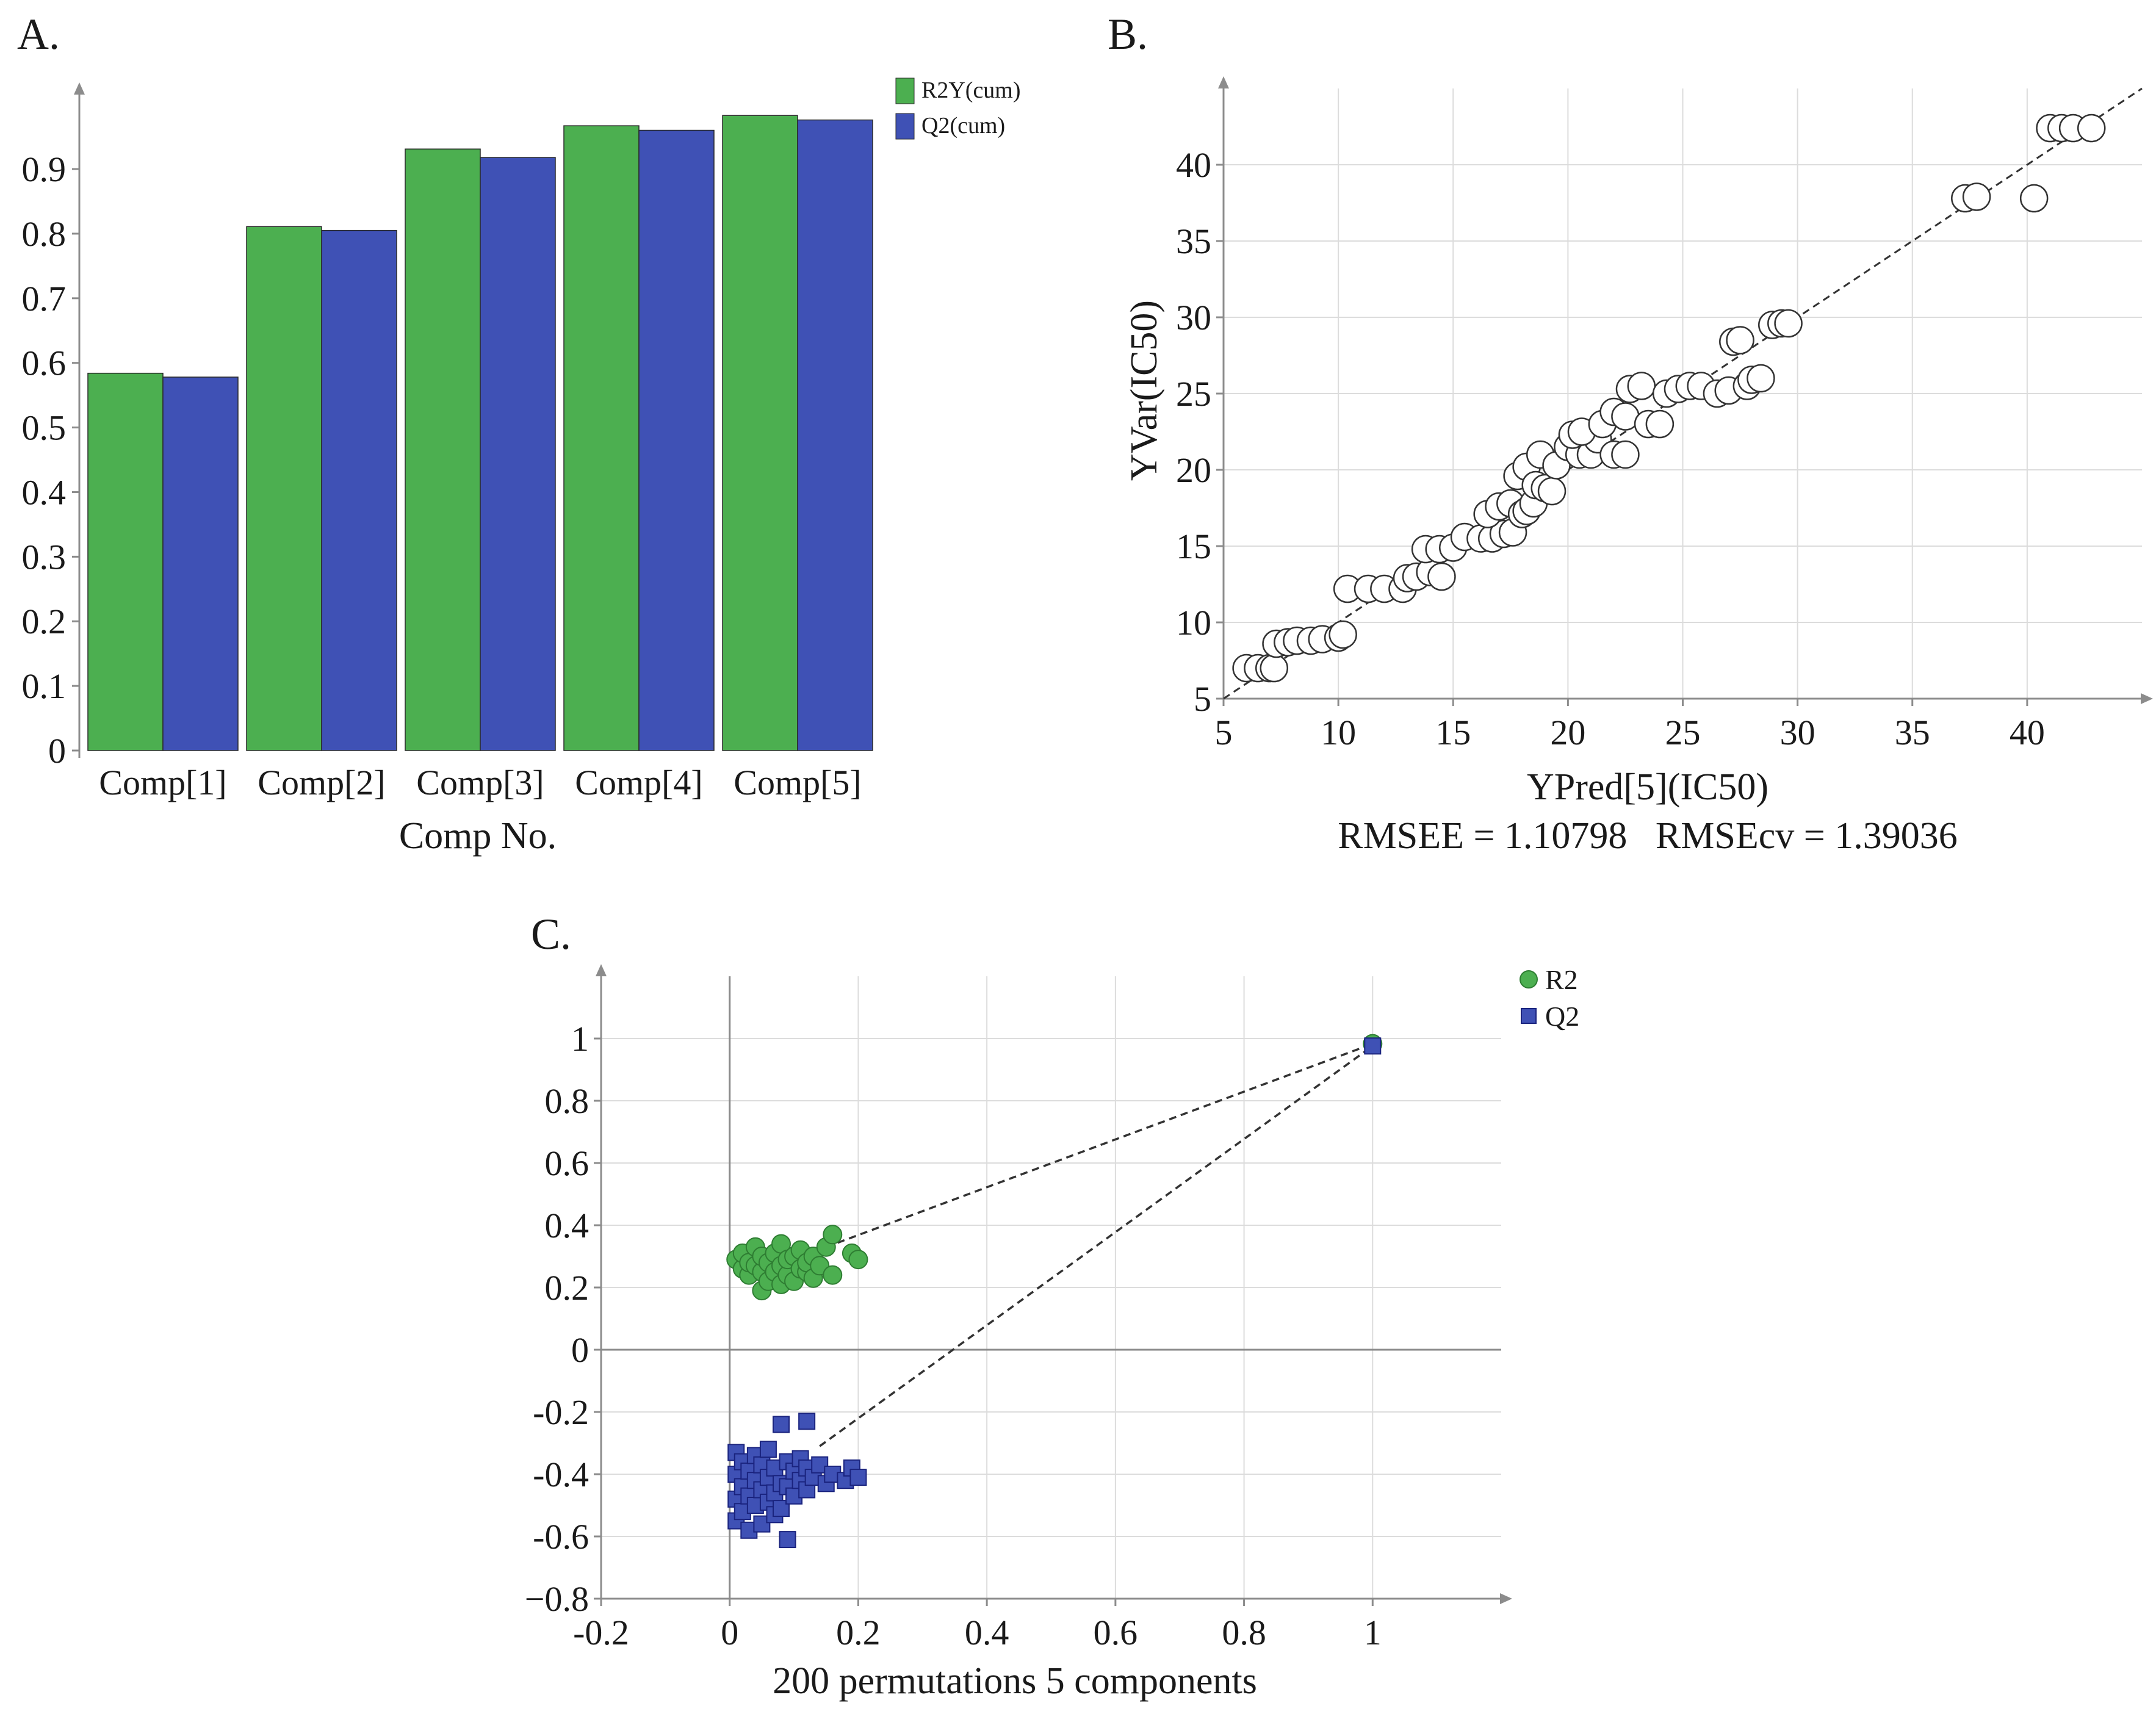 The height and width of the screenshot is (1714, 2156). What do you see at coordinates (1202, 699) in the screenshot?
I see `chart-b-ytick-label: 5` at bounding box center [1202, 699].